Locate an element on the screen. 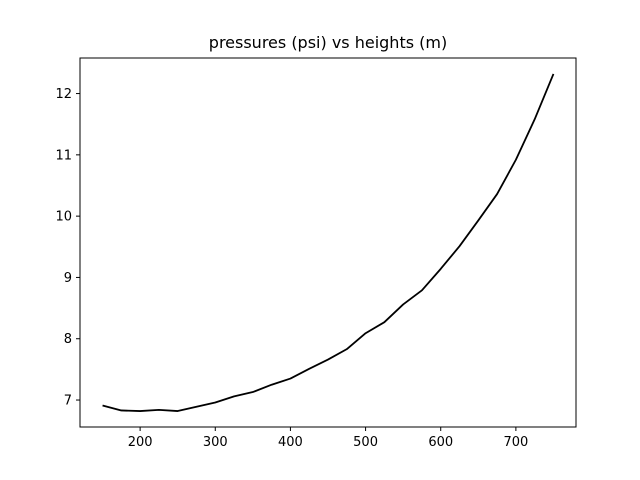  y-tick-label: 10 is located at coordinates (63, 217).